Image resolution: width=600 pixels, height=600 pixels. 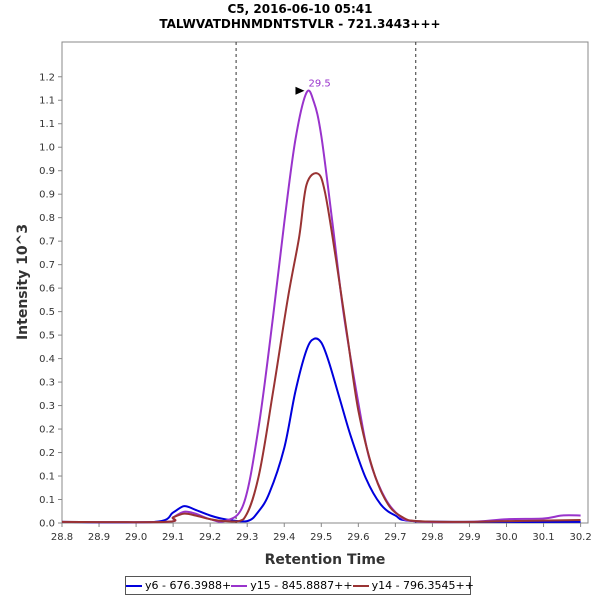 What do you see at coordinates (321, 537) in the screenshot?
I see `x-tick-label: 29.5` at bounding box center [321, 537].